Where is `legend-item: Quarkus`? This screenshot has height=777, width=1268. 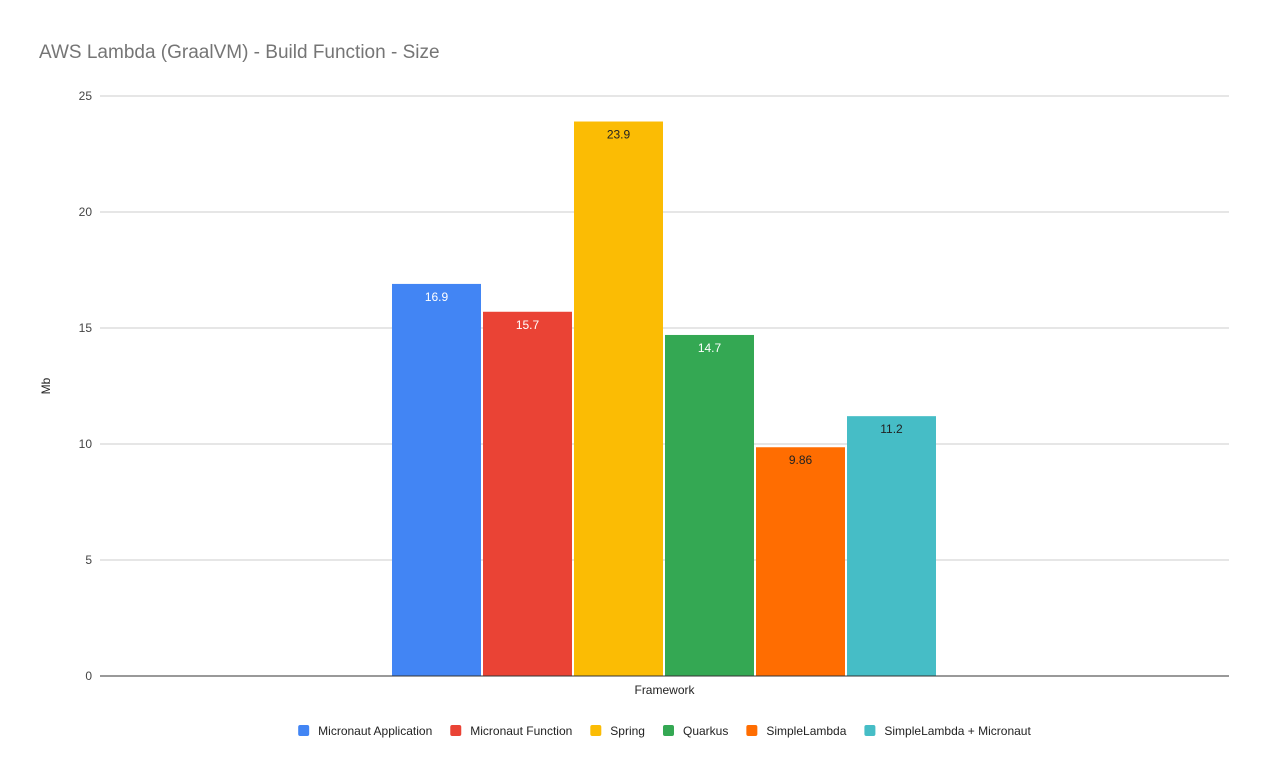
legend-item: Quarkus is located at coordinates (695, 731).